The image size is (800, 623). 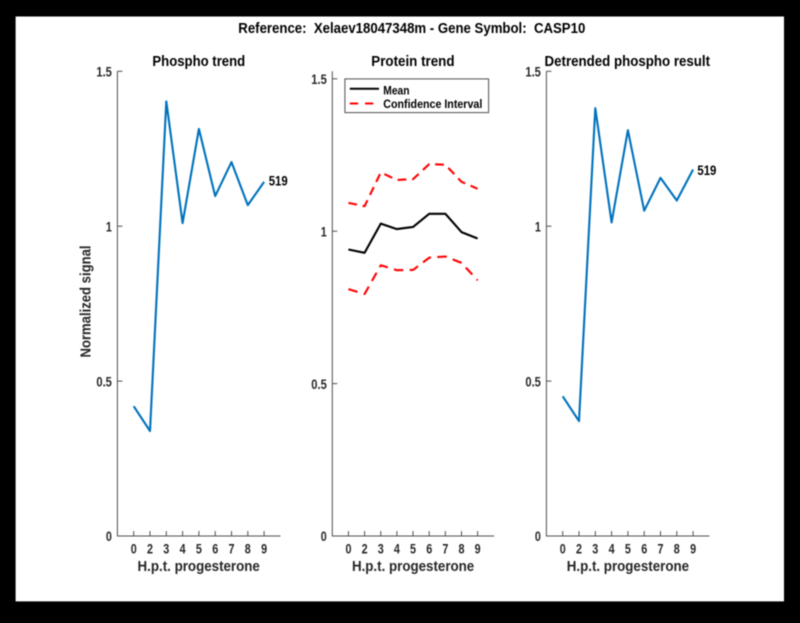 I want to click on svg-text: Protein trend, so click(x=412, y=61).